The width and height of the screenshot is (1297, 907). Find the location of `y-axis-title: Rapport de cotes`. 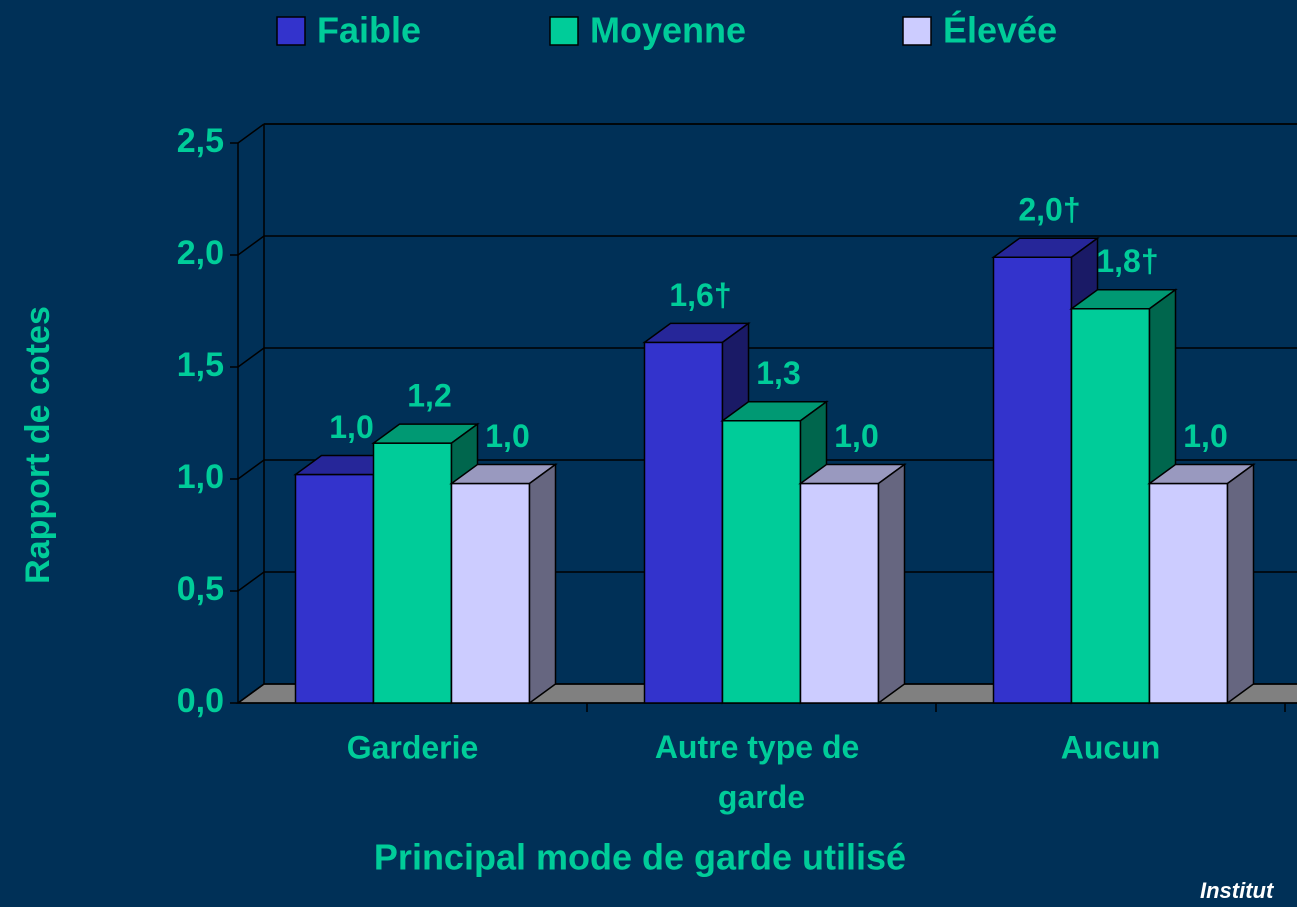

y-axis-title: Rapport de cotes is located at coordinates (38, 445).